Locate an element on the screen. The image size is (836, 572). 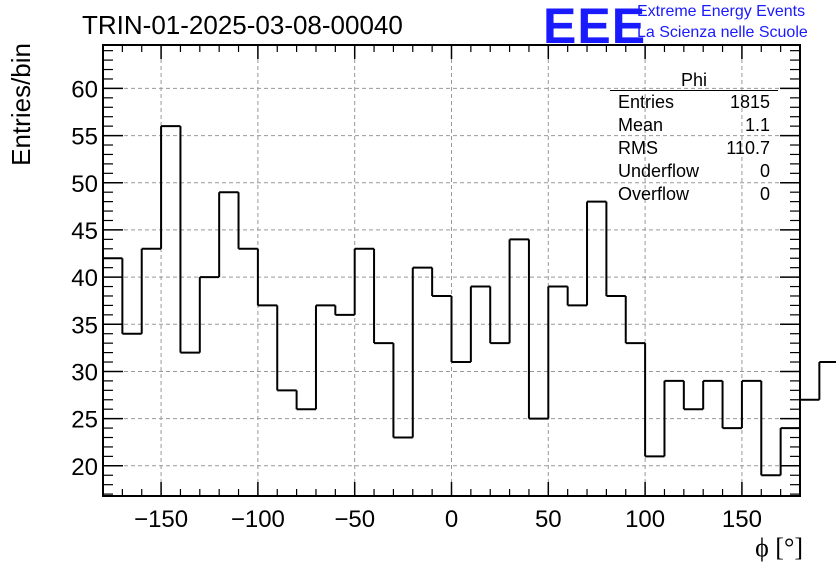
x-tick-label: −50 is located at coordinates (354, 519).